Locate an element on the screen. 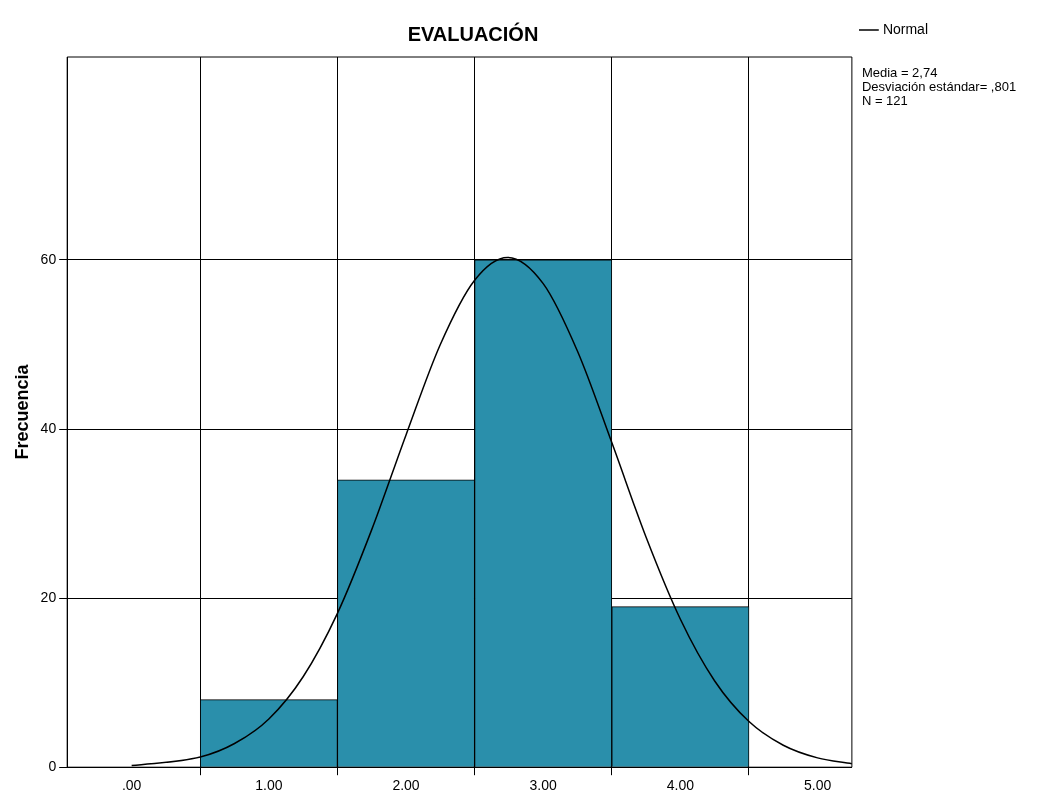  text: Desviación estándar= ,801 is located at coordinates (939, 87).